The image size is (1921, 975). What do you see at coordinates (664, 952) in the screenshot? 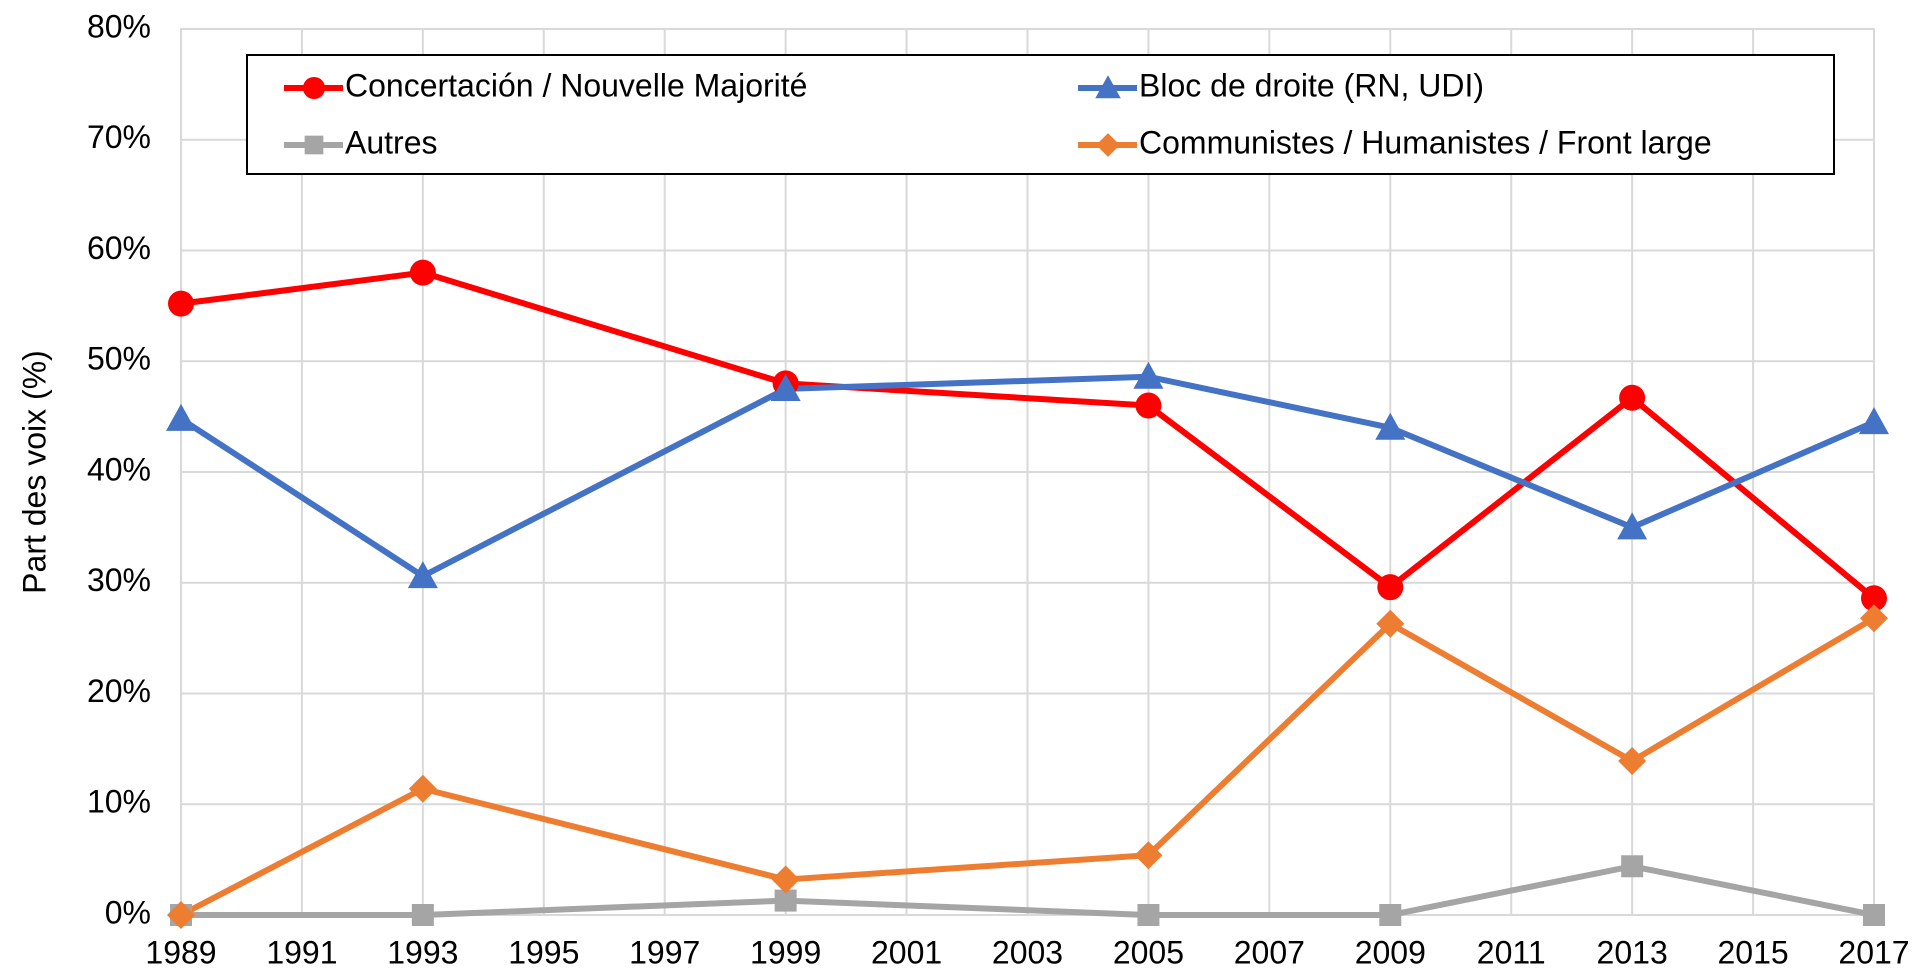
I see `x-tick-label: 1997` at bounding box center [664, 952].